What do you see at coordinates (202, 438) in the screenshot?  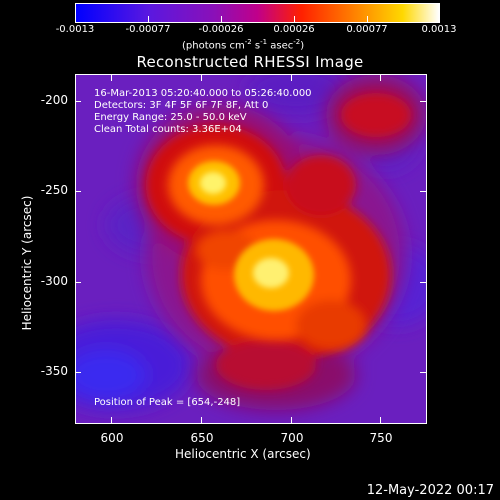 I see `x-tick-label: 650` at bounding box center [202, 438].